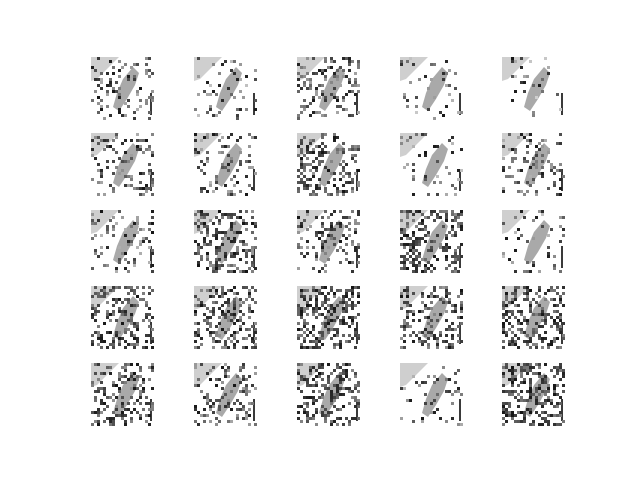  I want to click on sample-tile-r2-c0, so click(122, 241).